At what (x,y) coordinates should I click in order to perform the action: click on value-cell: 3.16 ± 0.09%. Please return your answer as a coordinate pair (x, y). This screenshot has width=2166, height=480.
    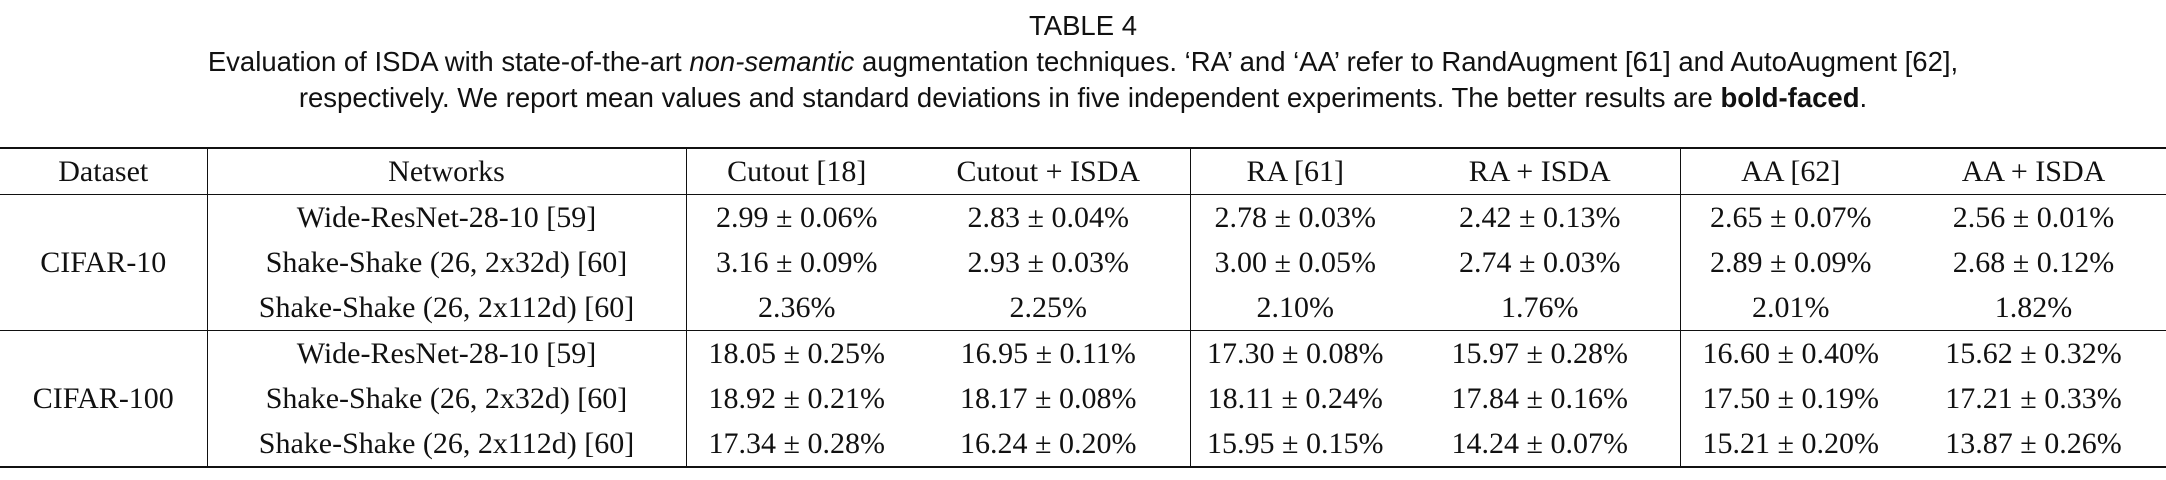
    Looking at the image, I should click on (797, 262).